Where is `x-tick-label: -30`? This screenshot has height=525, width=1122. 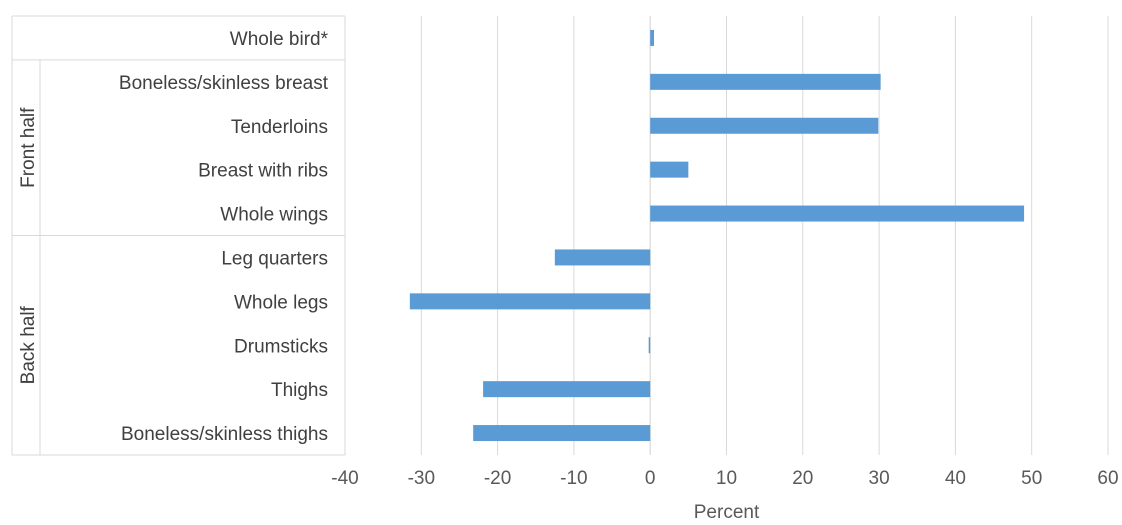 x-tick-label: -30 is located at coordinates (421, 478).